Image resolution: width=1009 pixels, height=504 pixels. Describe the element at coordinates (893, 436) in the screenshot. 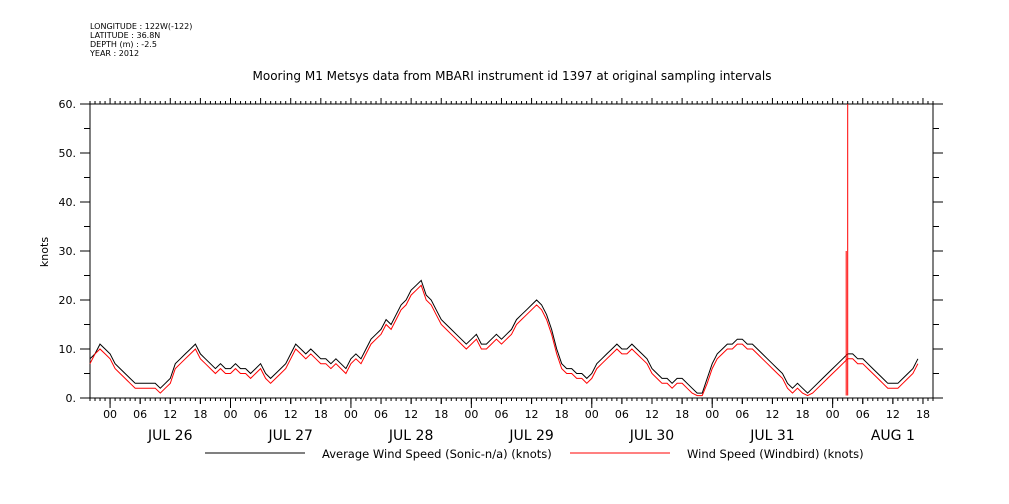

I see `day-label: AUG 1` at that location.